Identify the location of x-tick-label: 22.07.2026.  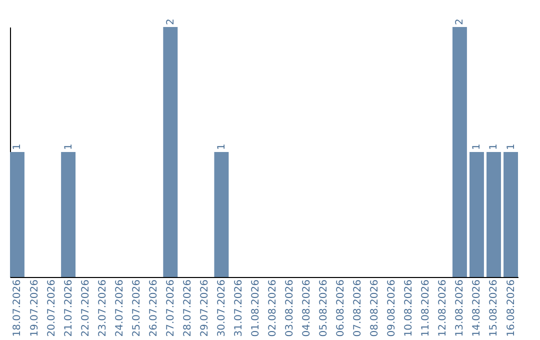
(86, 308).